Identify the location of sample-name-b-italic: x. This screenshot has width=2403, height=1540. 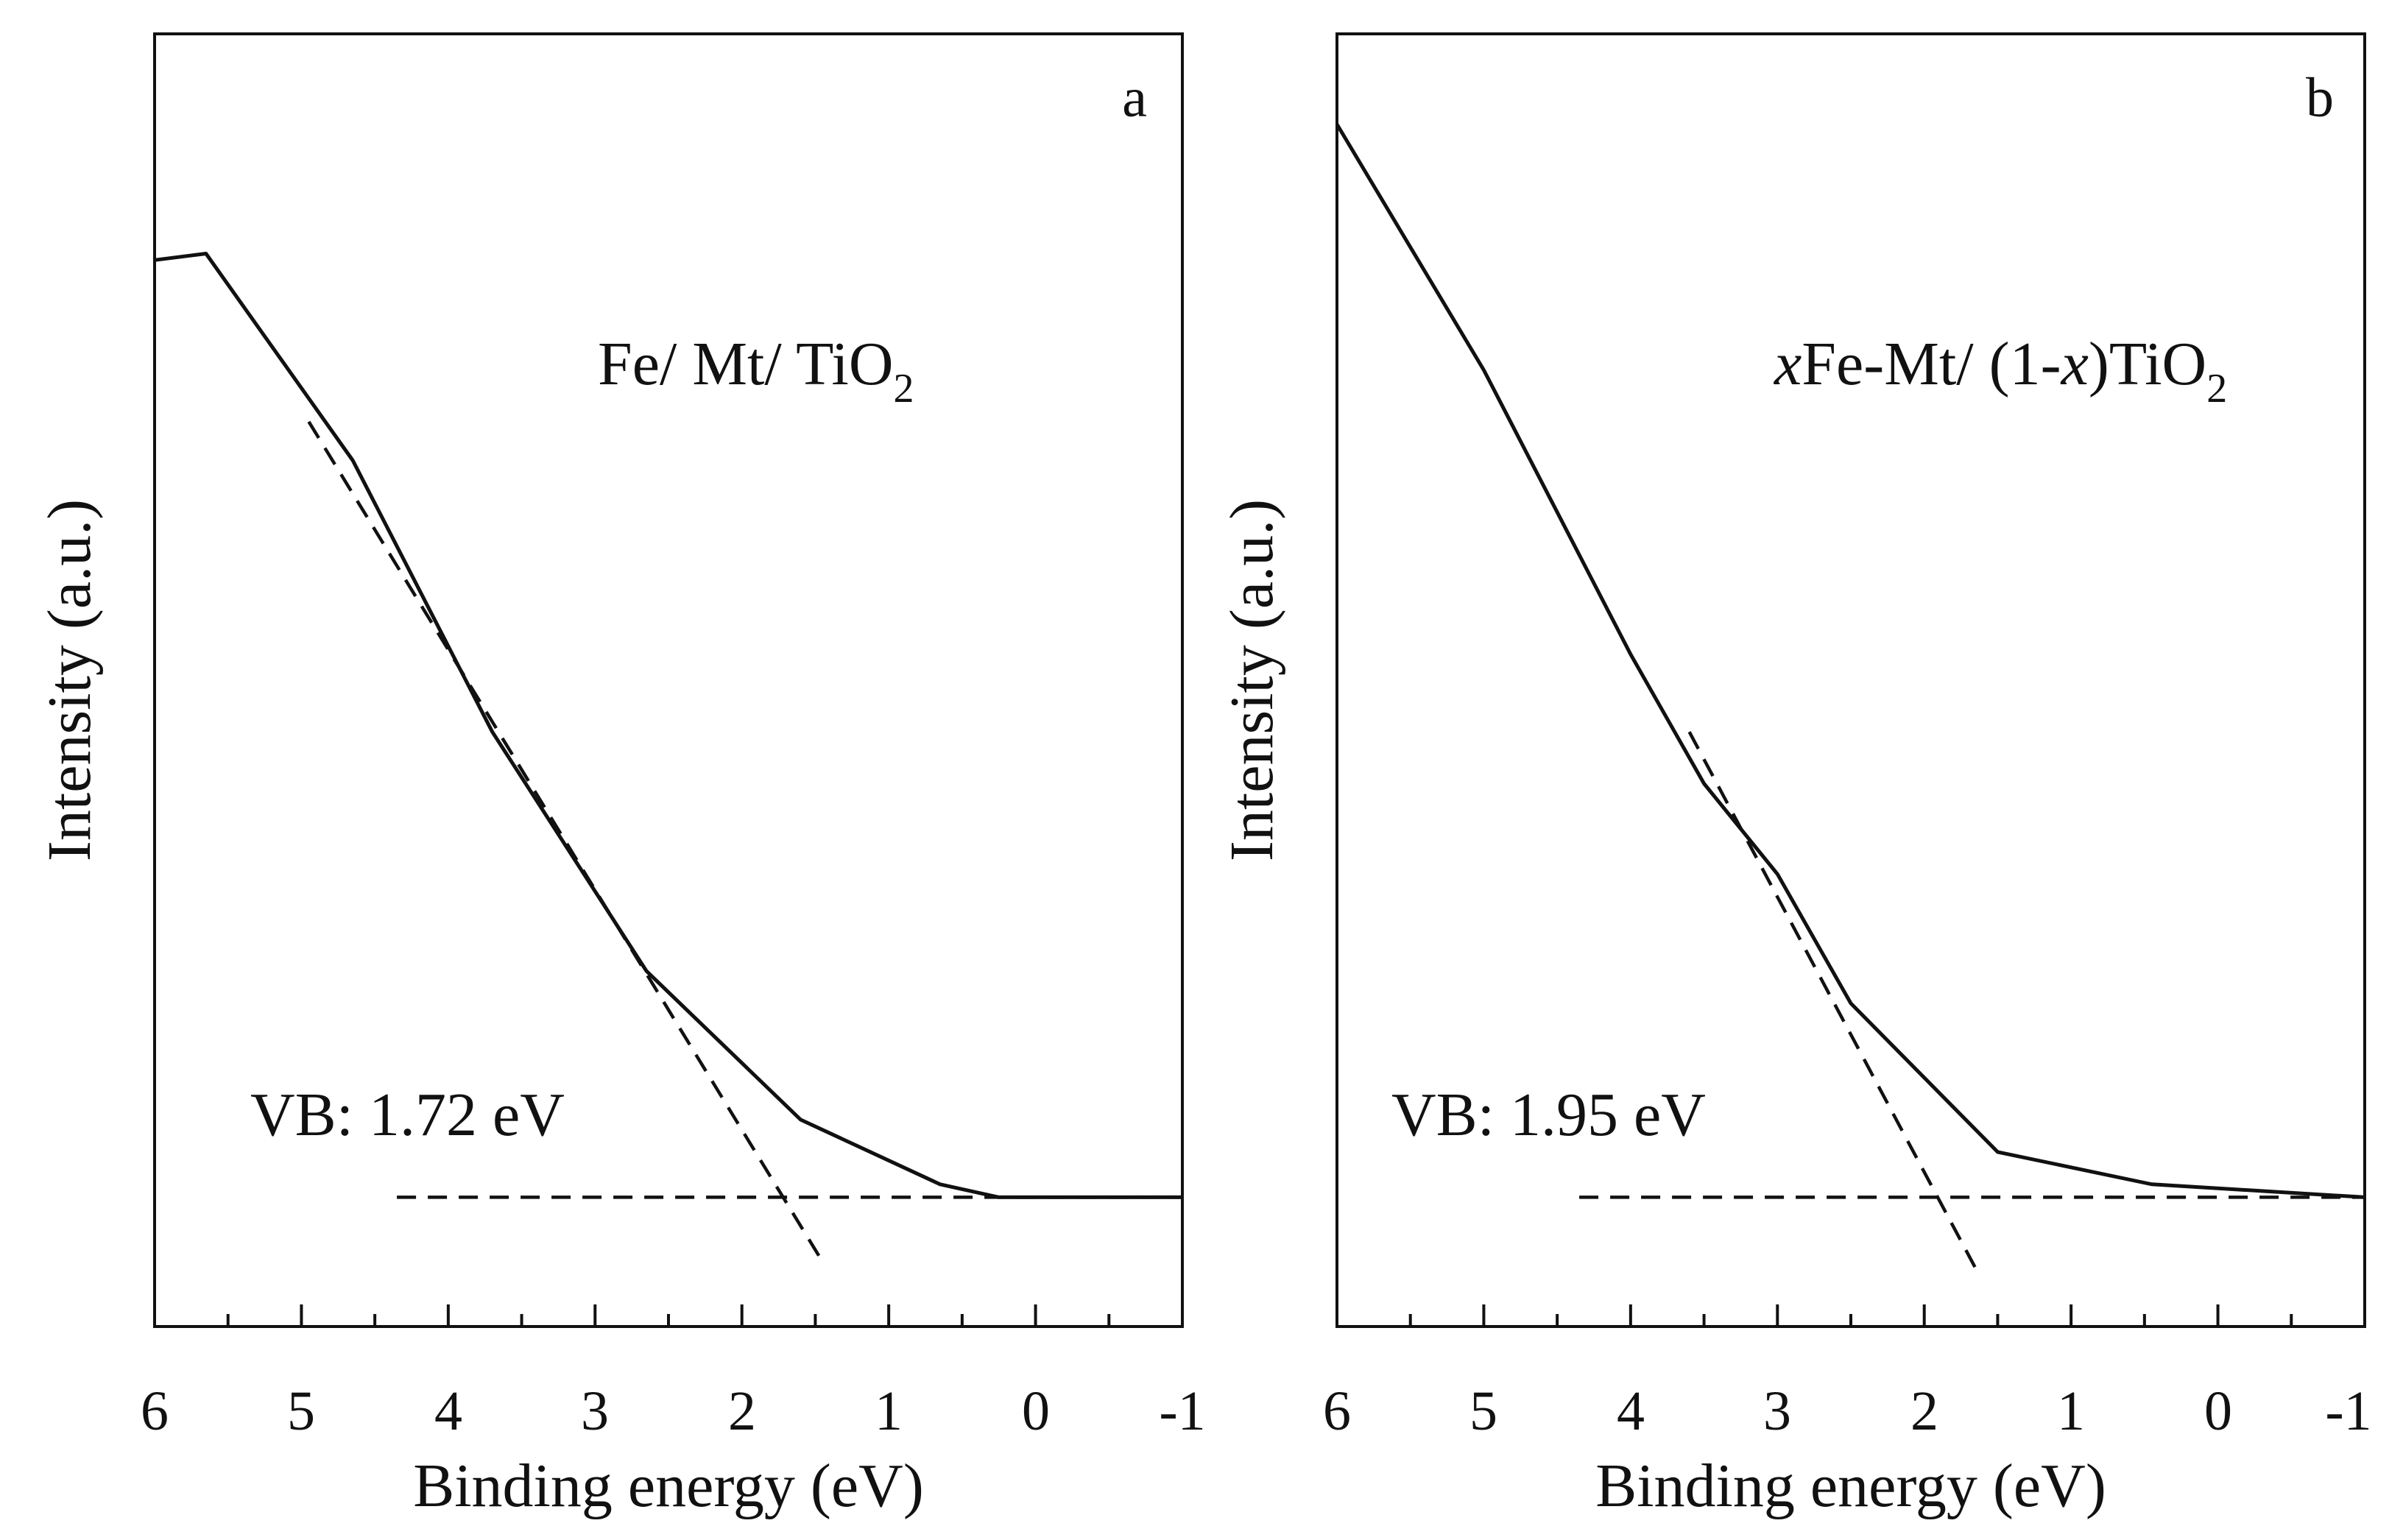
(2074, 364).